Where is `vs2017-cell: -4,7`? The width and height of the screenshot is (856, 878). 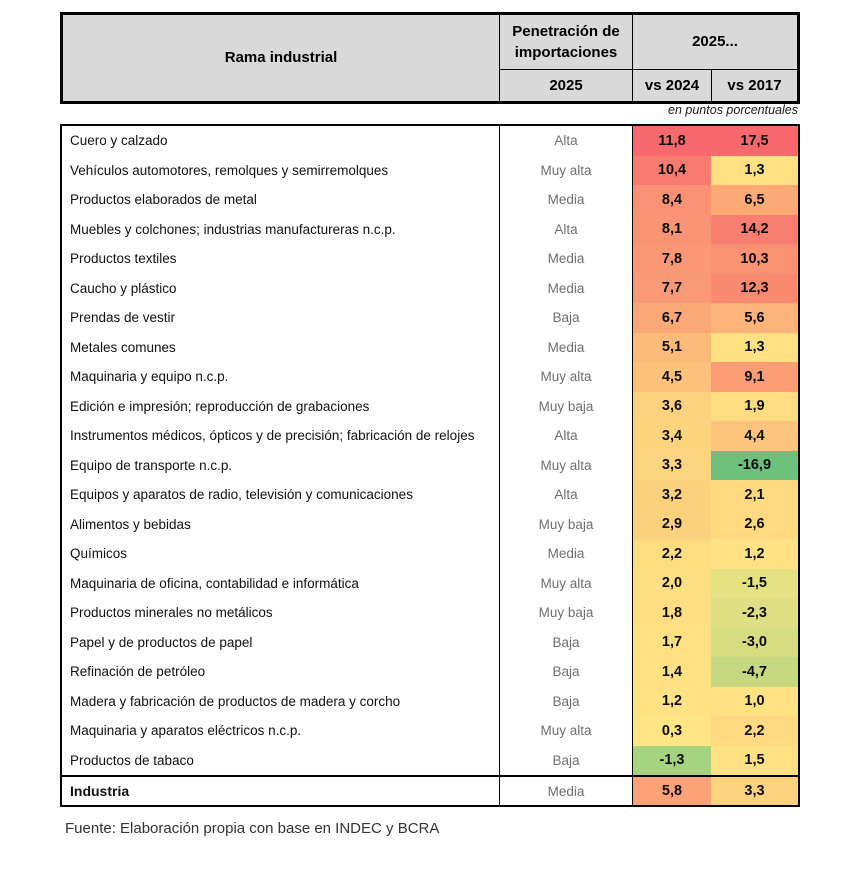 vs2017-cell: -4,7 is located at coordinates (754, 672).